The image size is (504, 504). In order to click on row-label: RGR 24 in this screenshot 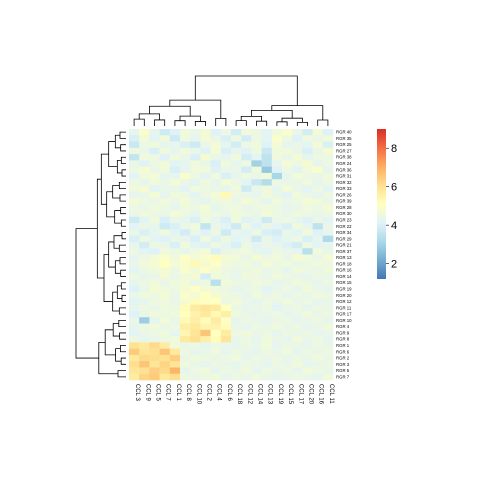, I will do `click(344, 163)`.